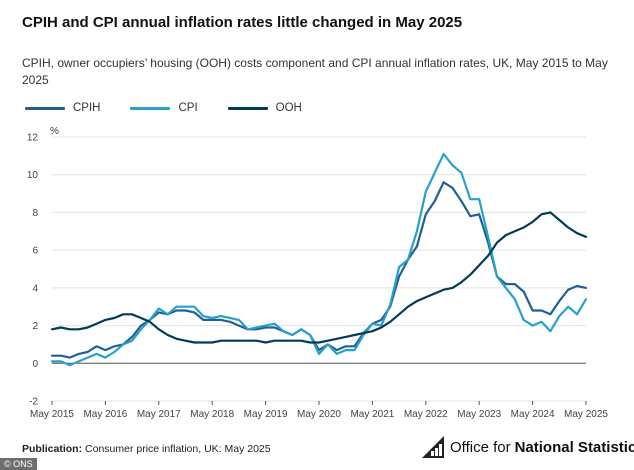 The image size is (634, 470). What do you see at coordinates (288, 108) in the screenshot?
I see `legend-label-ooh: OOH` at bounding box center [288, 108].